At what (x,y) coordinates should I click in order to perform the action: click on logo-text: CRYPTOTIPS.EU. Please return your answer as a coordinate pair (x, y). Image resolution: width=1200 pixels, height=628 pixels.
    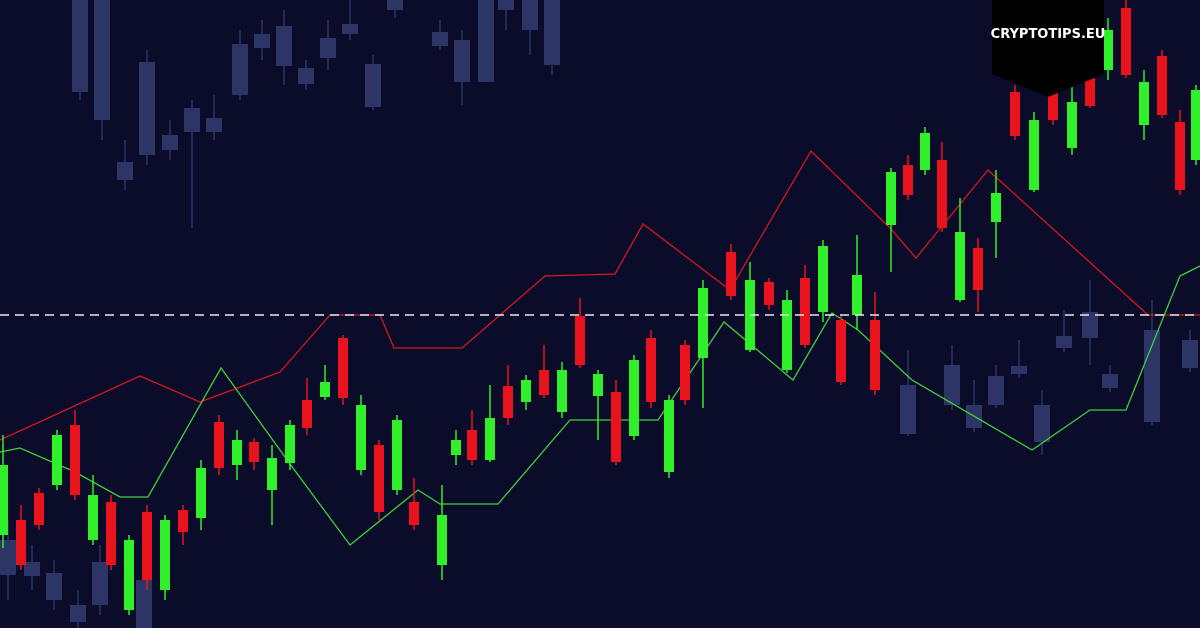
    Looking at the image, I should click on (1048, 34).